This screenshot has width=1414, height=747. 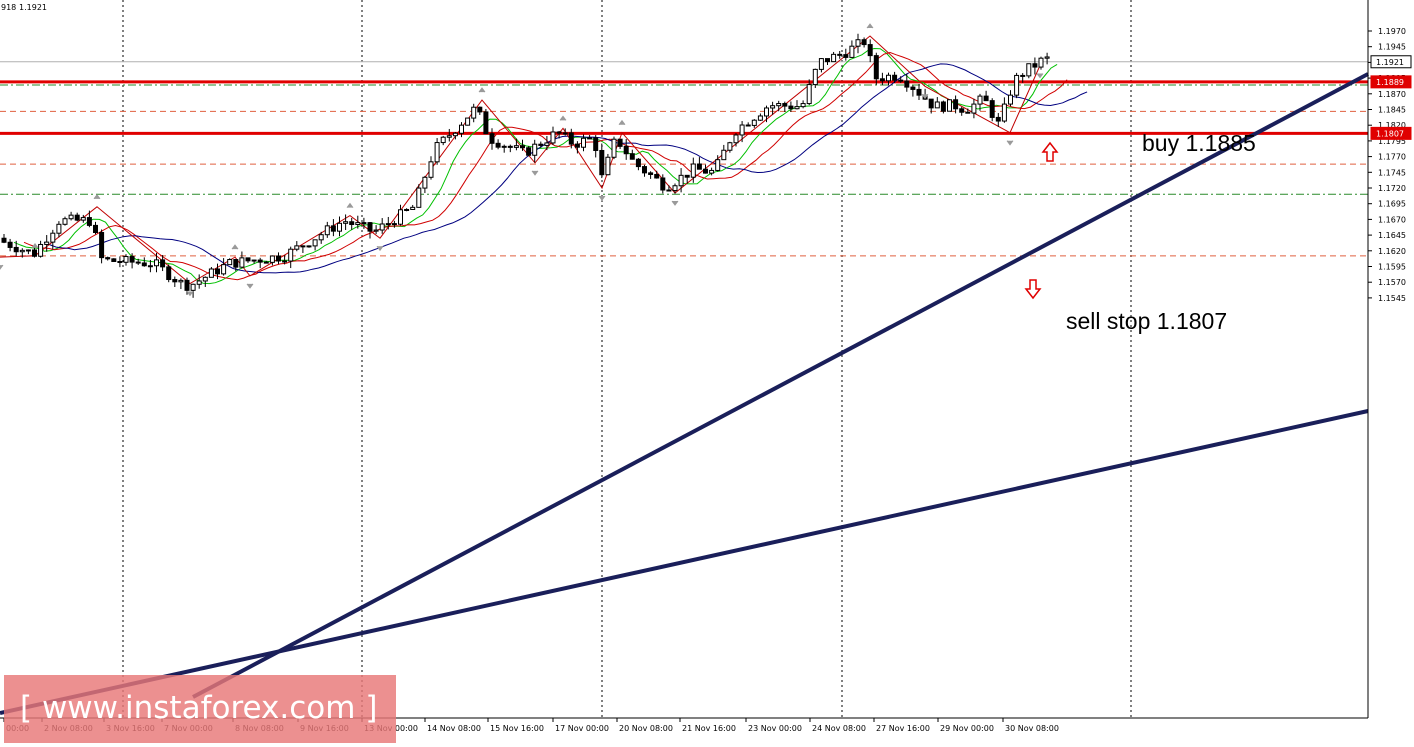 I want to click on y-tick-label: 1.1945, so click(x=1392, y=47).